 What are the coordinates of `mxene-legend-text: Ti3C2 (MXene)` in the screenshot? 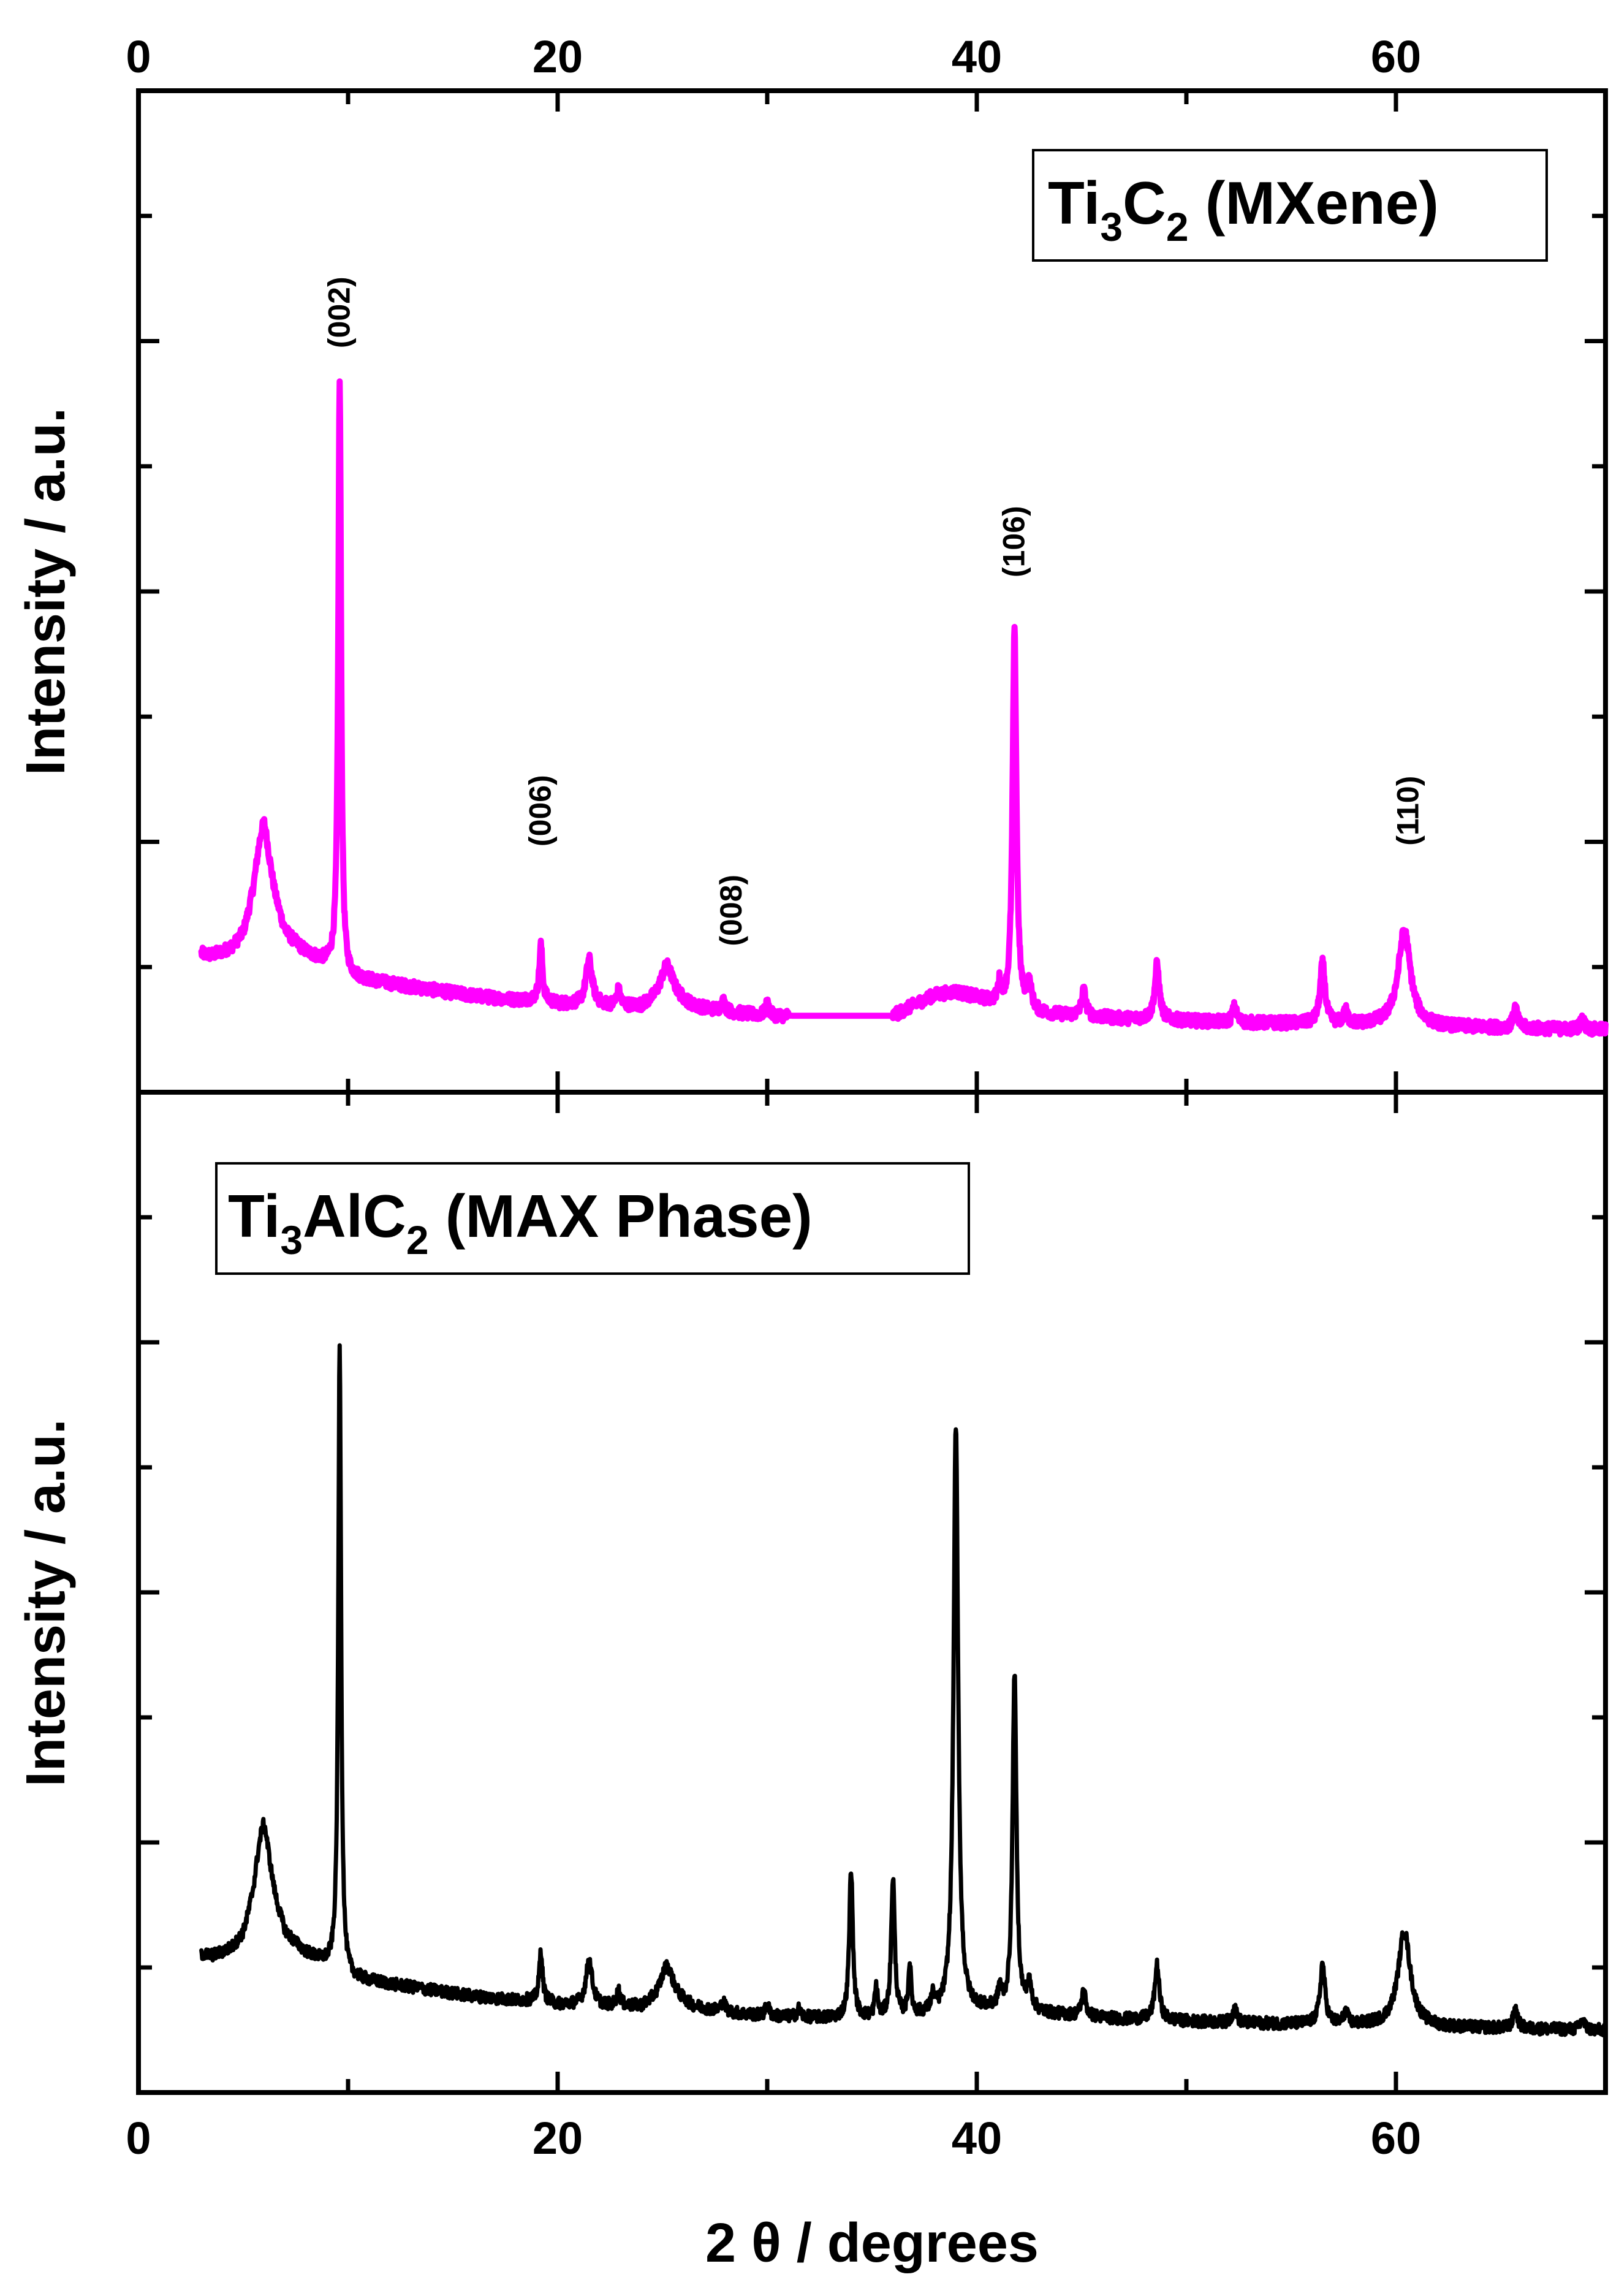 It's located at (1243, 209).